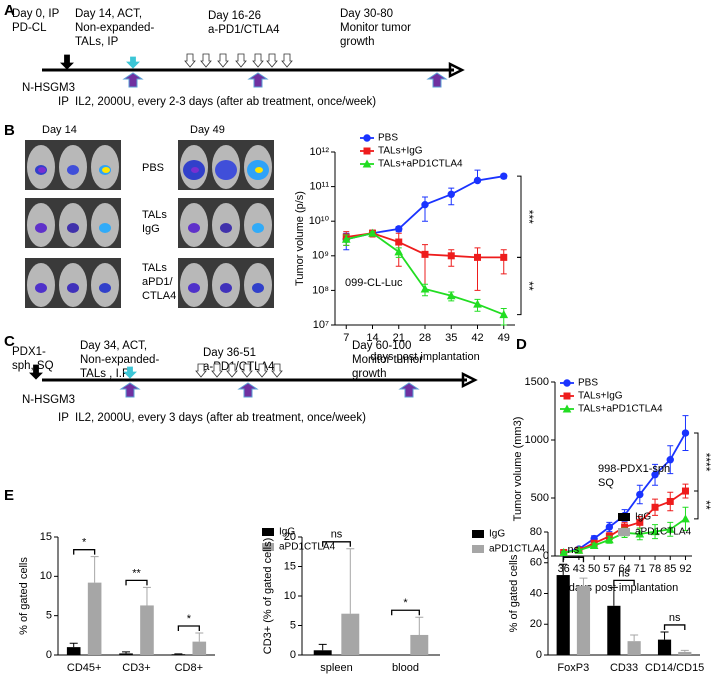  I want to click on group-label: TALs, so click(154, 268).